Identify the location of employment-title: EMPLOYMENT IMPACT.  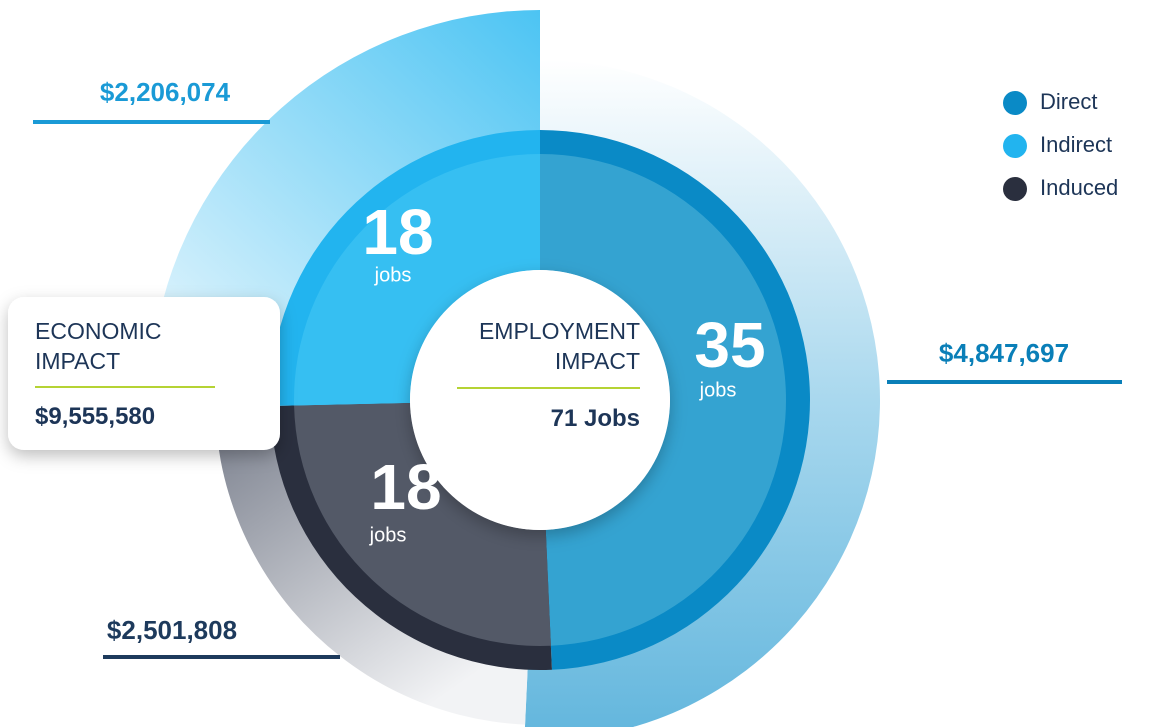
(559, 346).